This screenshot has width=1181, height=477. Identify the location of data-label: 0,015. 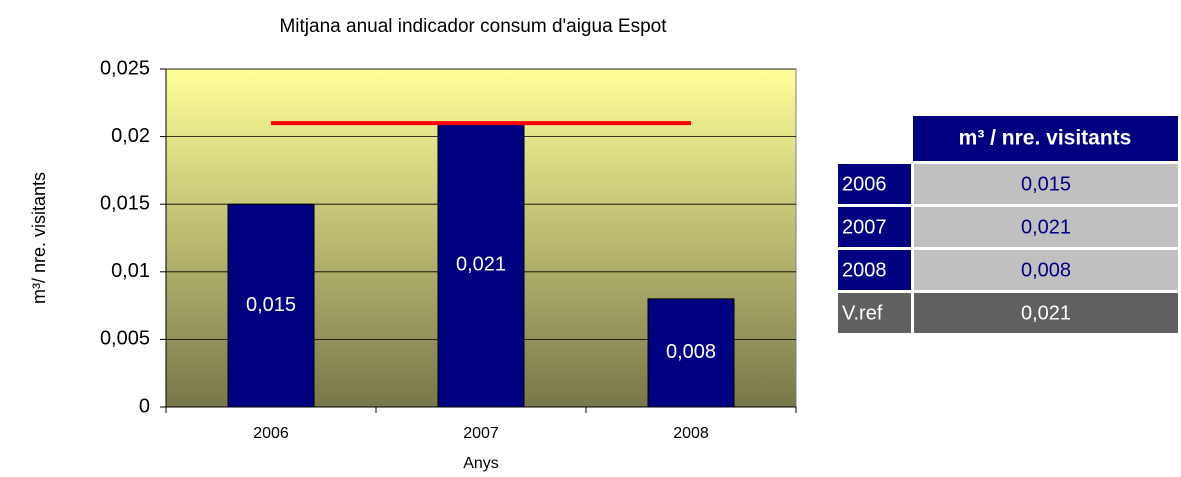
(271, 305).